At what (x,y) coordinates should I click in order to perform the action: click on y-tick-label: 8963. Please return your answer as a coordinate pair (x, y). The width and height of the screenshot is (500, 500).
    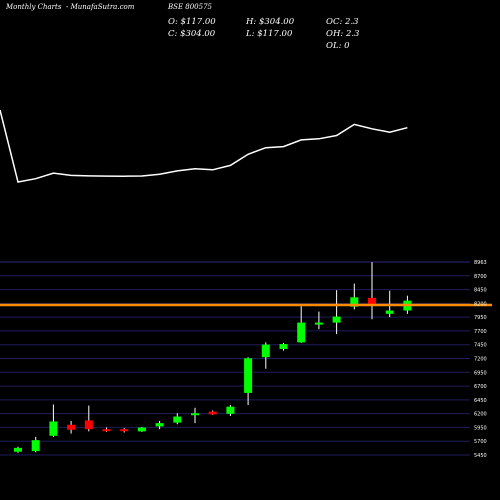
    Looking at the image, I should click on (480, 263).